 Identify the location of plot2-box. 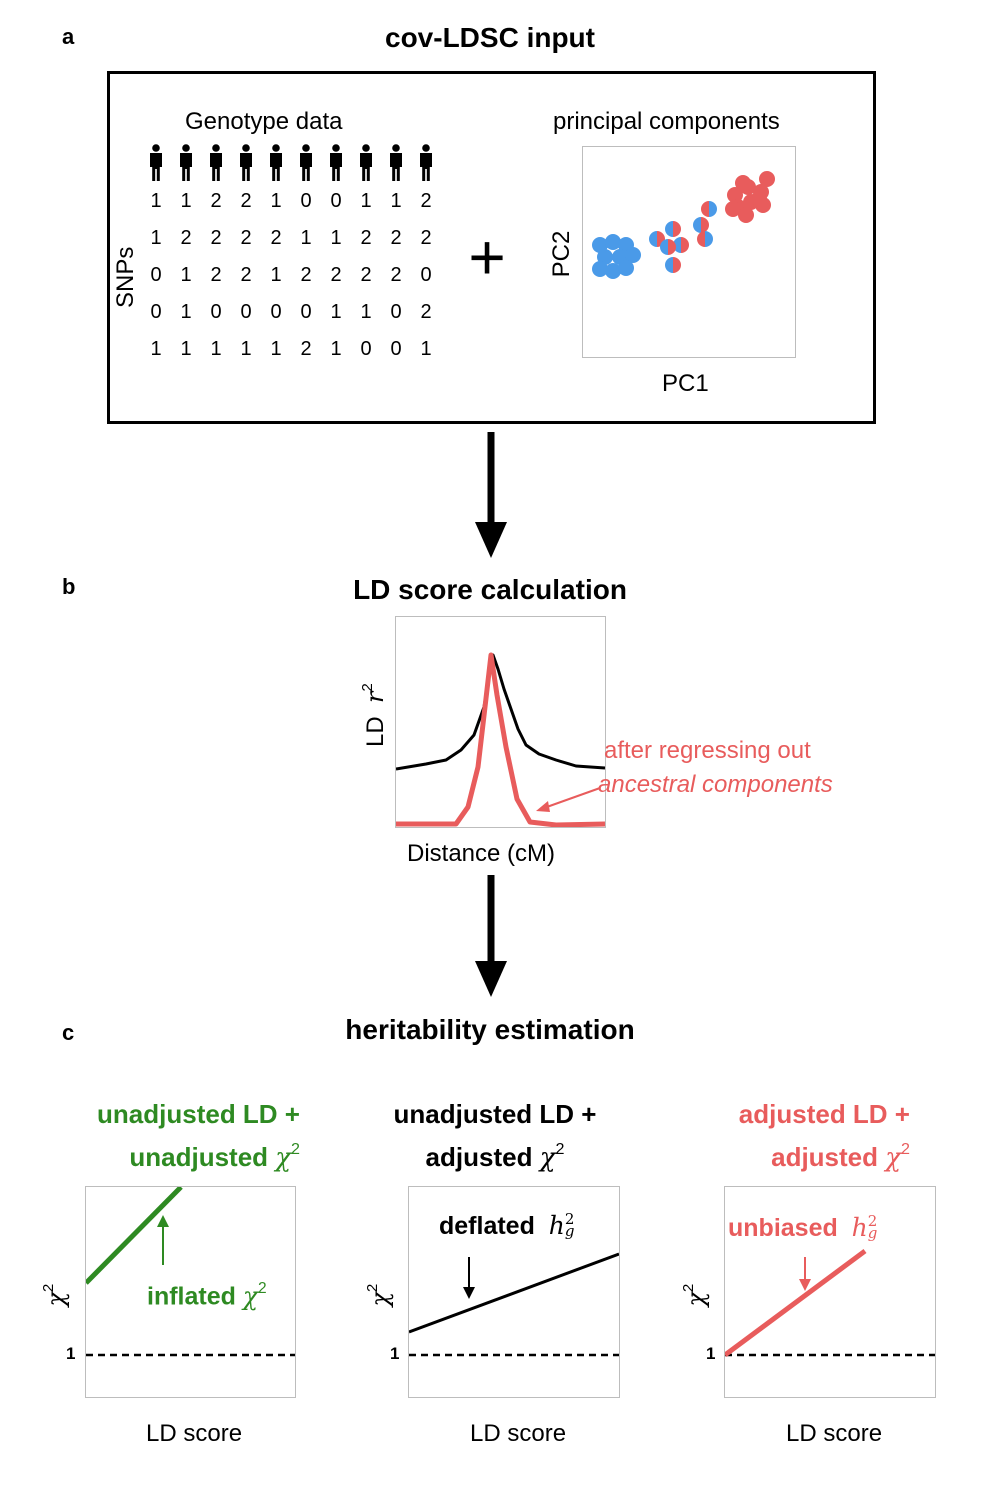
(514, 1292).